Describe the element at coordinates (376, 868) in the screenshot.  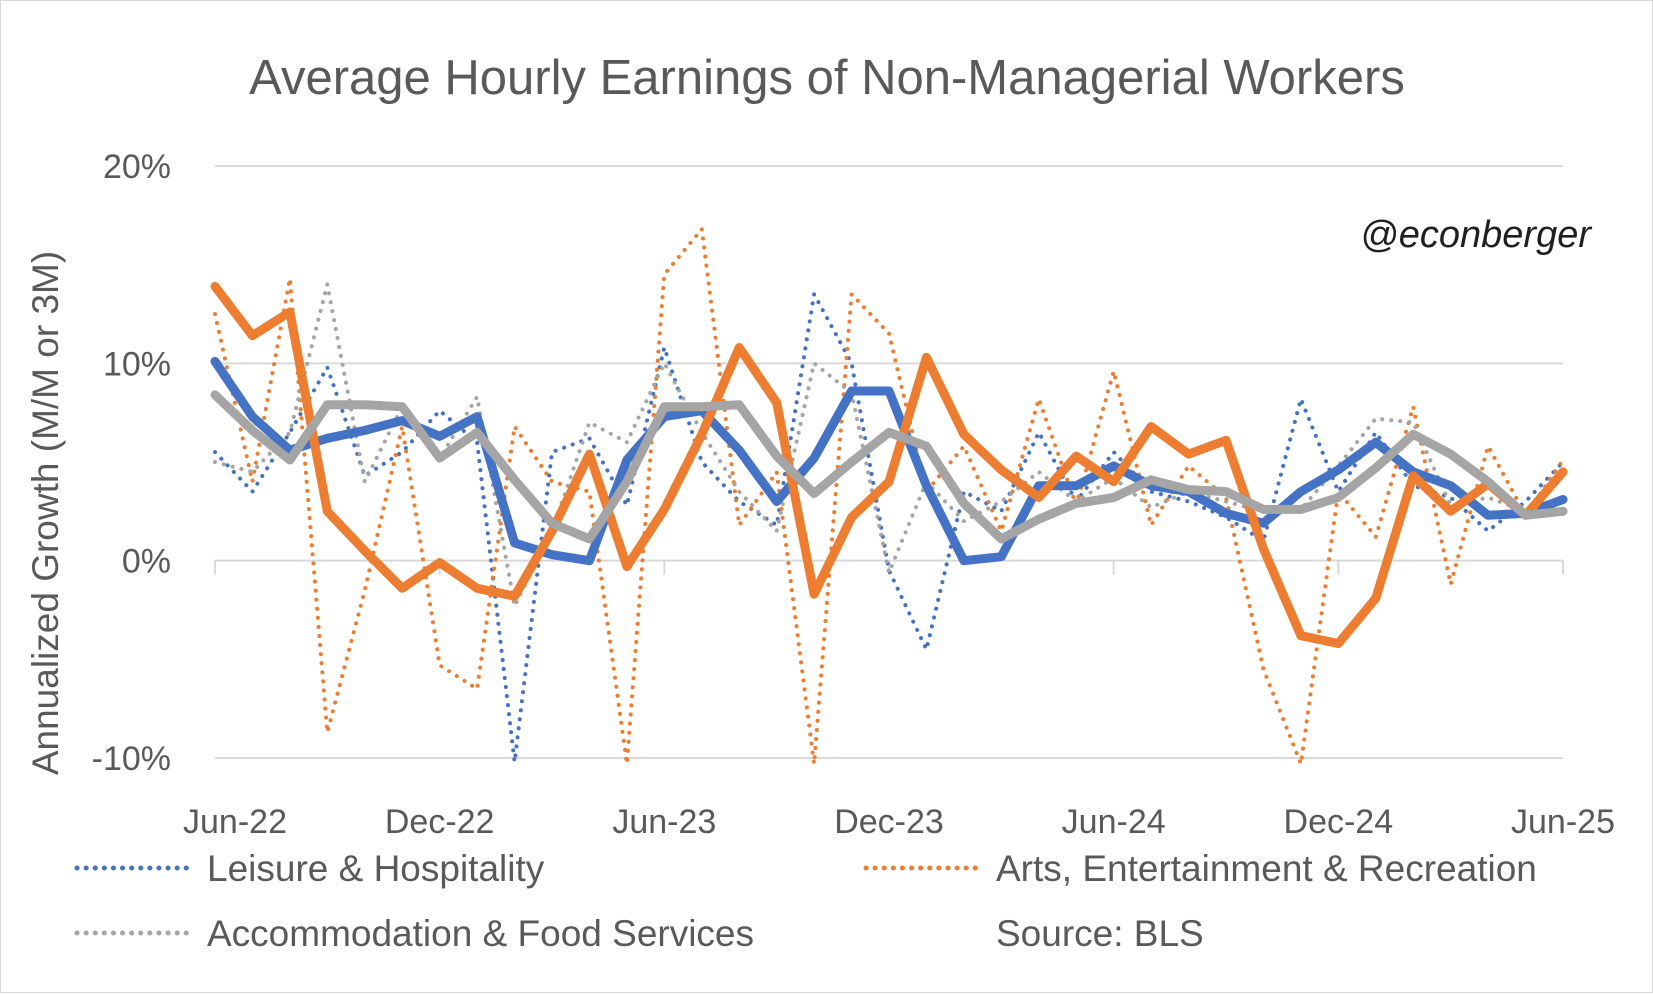
I see `legend-label-leisure-hospitality: Leisure & Hospitality` at that location.